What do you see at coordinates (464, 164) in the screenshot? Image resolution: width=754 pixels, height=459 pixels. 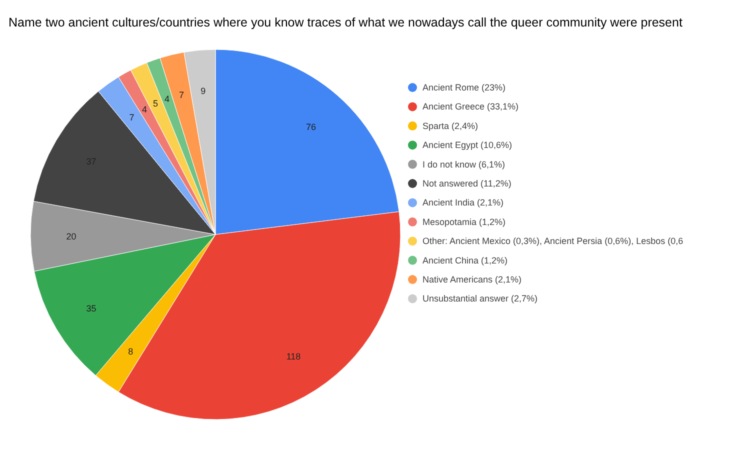 I see `legend-label: I do not know (6,1%)` at bounding box center [464, 164].